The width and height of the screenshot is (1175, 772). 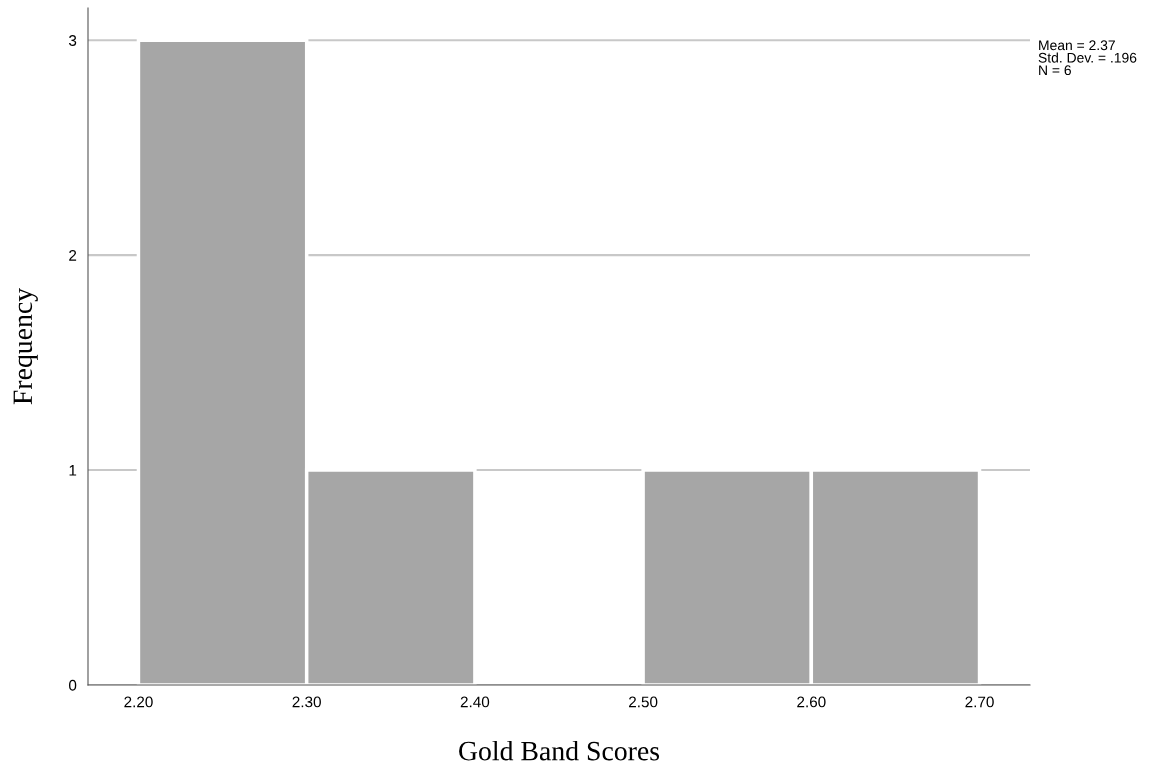 What do you see at coordinates (1087, 58) in the screenshot?
I see `text: Mean = 2.37 Std. Dev. = .196 N = 6` at bounding box center [1087, 58].